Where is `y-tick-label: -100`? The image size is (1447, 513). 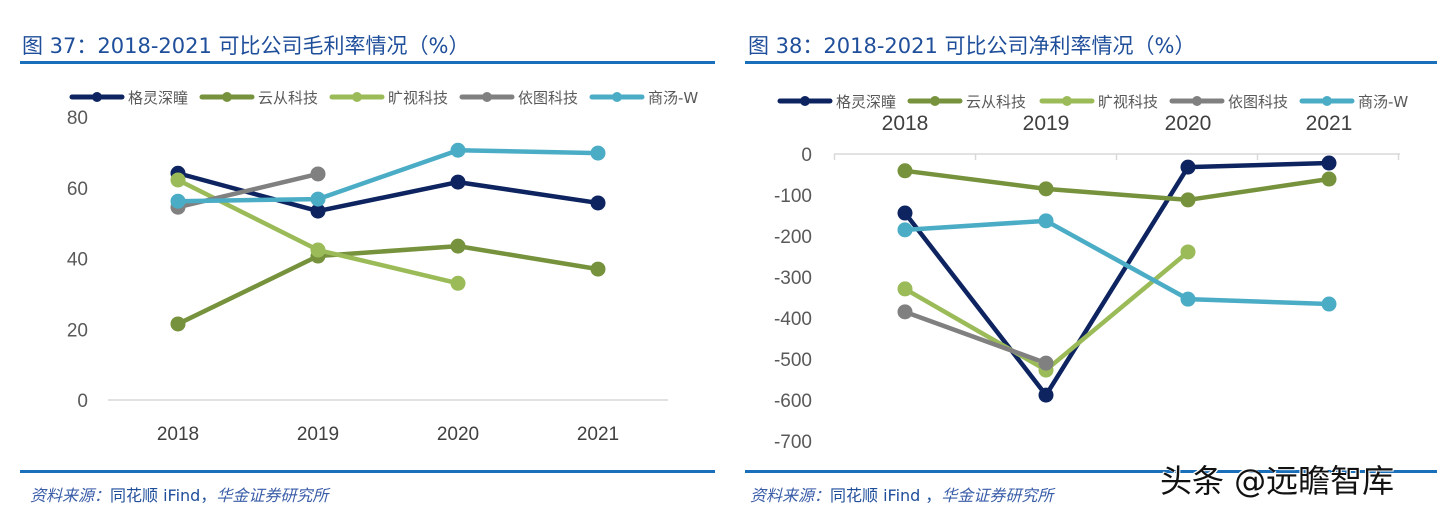 y-tick-label: -100 is located at coordinates (793, 196).